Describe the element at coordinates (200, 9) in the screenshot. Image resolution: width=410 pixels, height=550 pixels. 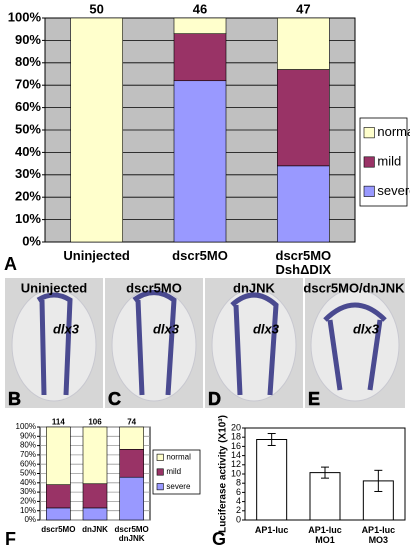
I see `count-label: 46` at that location.